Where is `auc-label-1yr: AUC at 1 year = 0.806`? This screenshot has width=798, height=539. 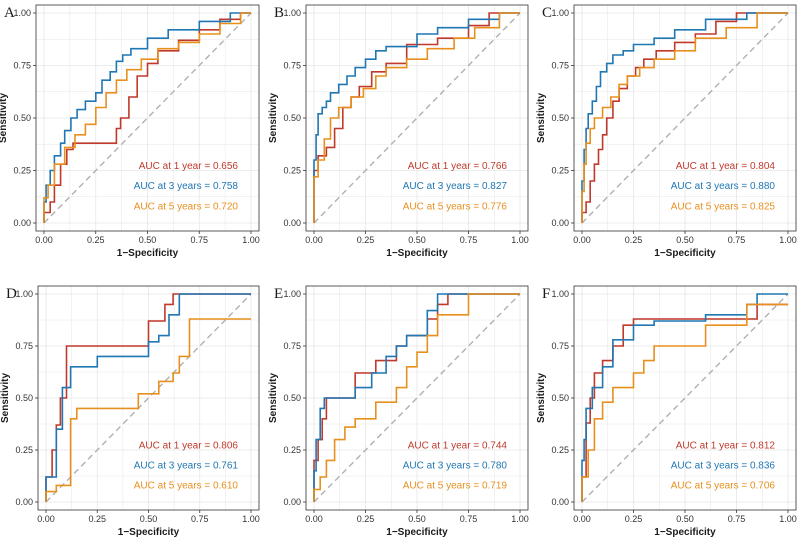
auc-label-1yr: AUC at 1 year = 0.806 is located at coordinates (189, 445).